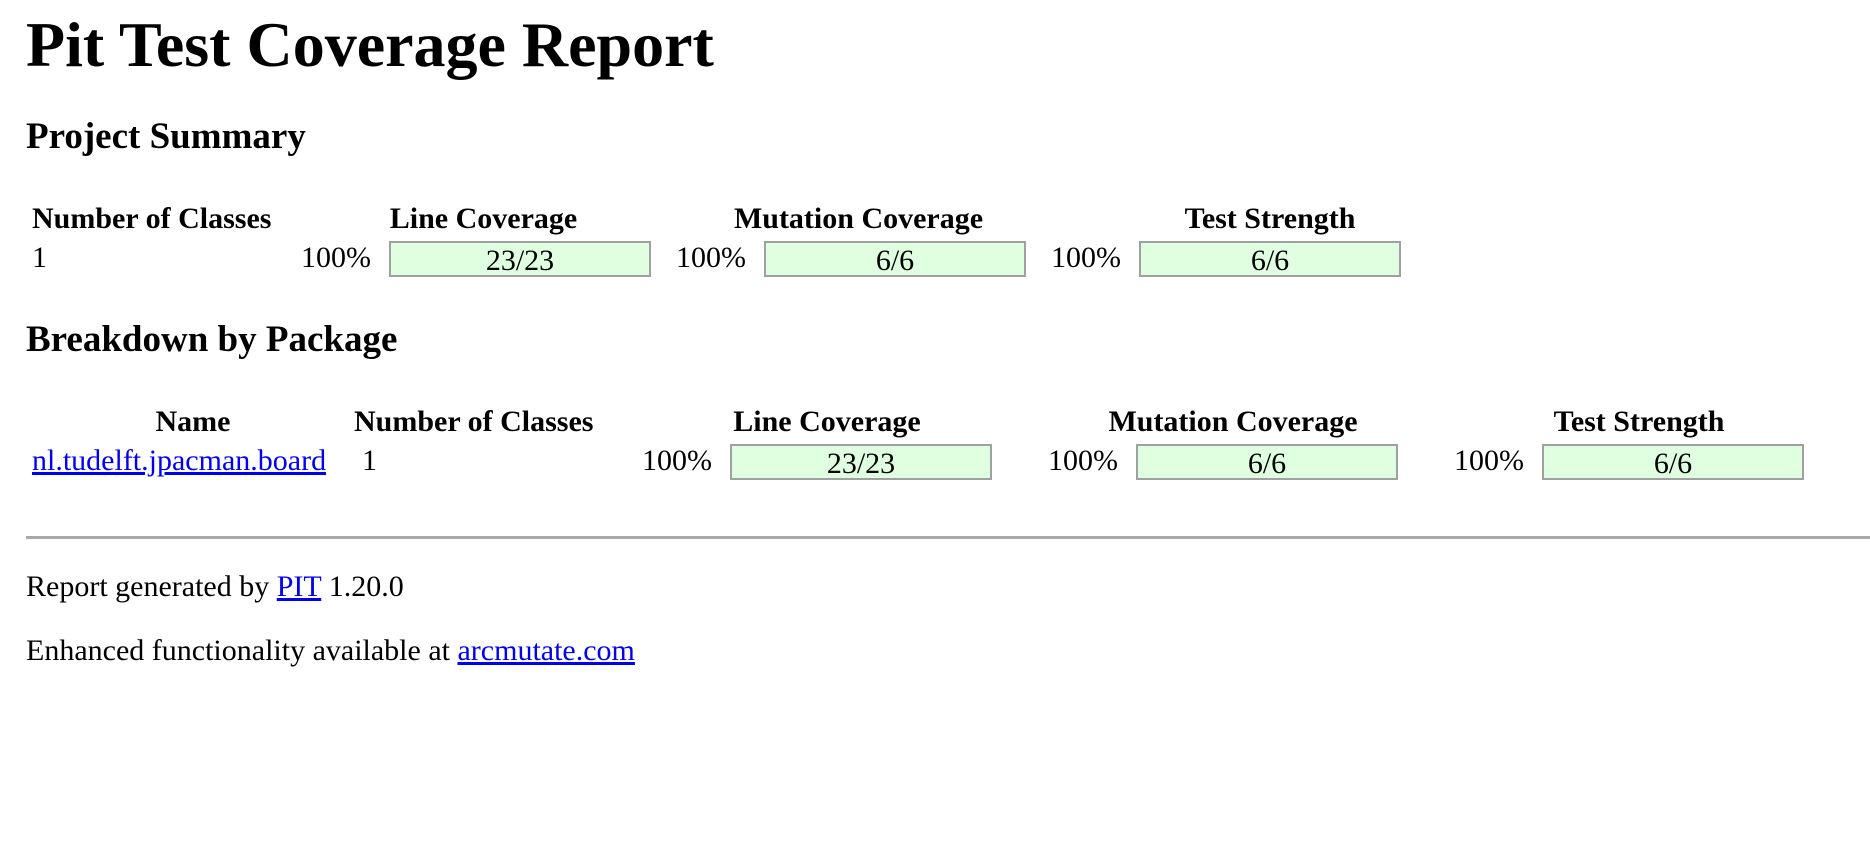  Describe the element at coordinates (677, 460) in the screenshot. I see `breakdown-line-pct: 100%` at that location.